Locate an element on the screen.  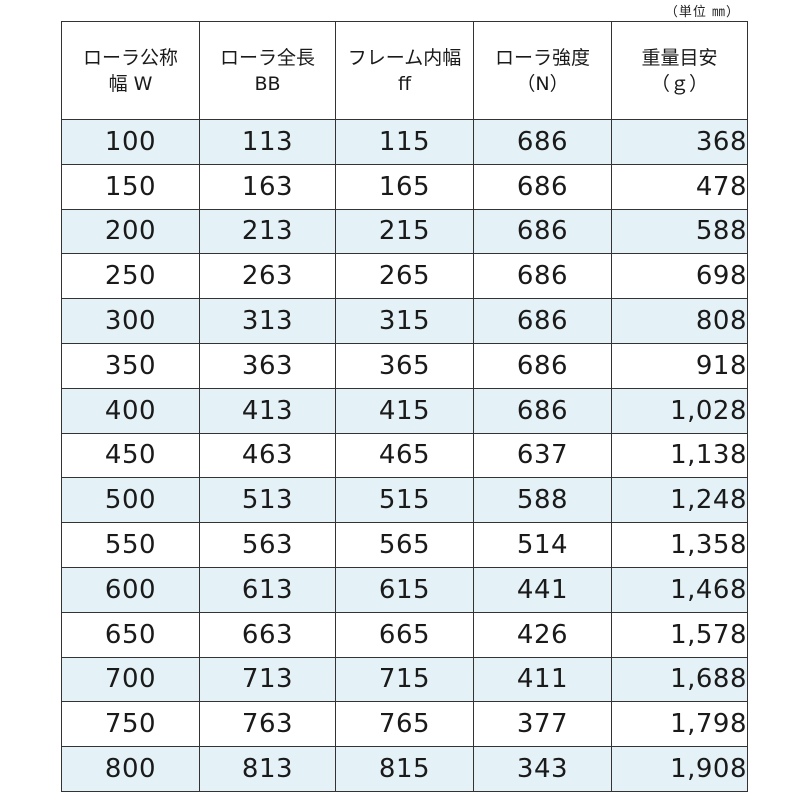
total-length-cell: 813 is located at coordinates (267, 769).